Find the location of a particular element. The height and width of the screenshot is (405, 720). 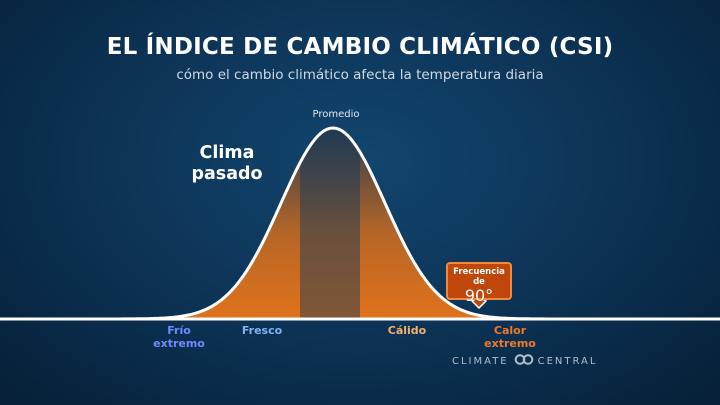

category-extreme-heat: Calor extremo is located at coordinates (510, 337).